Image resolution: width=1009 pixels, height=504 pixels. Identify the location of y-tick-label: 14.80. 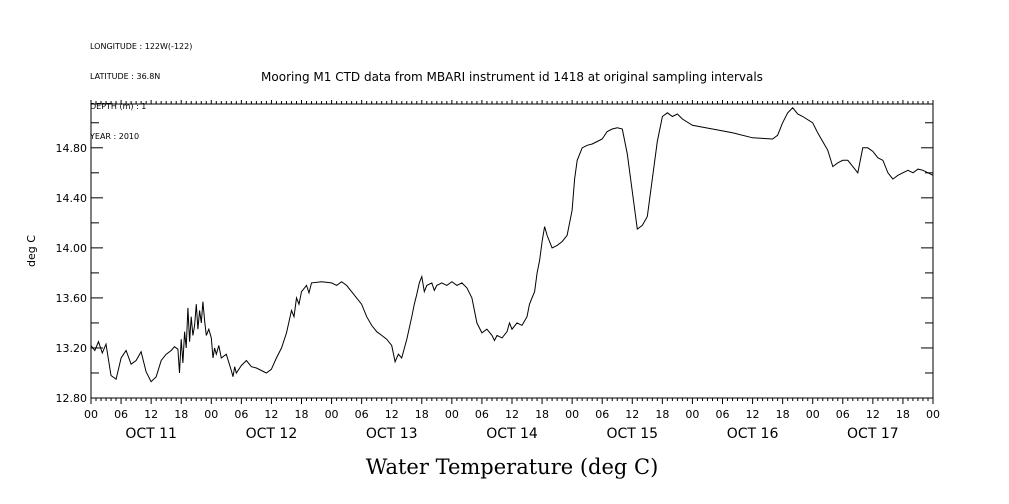
(72, 148).